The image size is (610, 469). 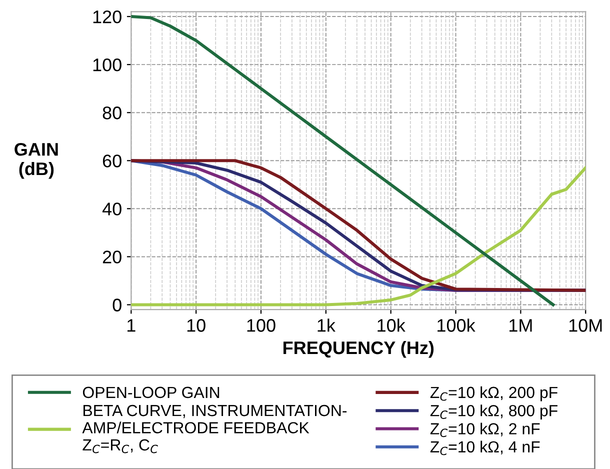 What do you see at coordinates (107, 65) in the screenshot?
I see `y-tick-label: 100` at bounding box center [107, 65].